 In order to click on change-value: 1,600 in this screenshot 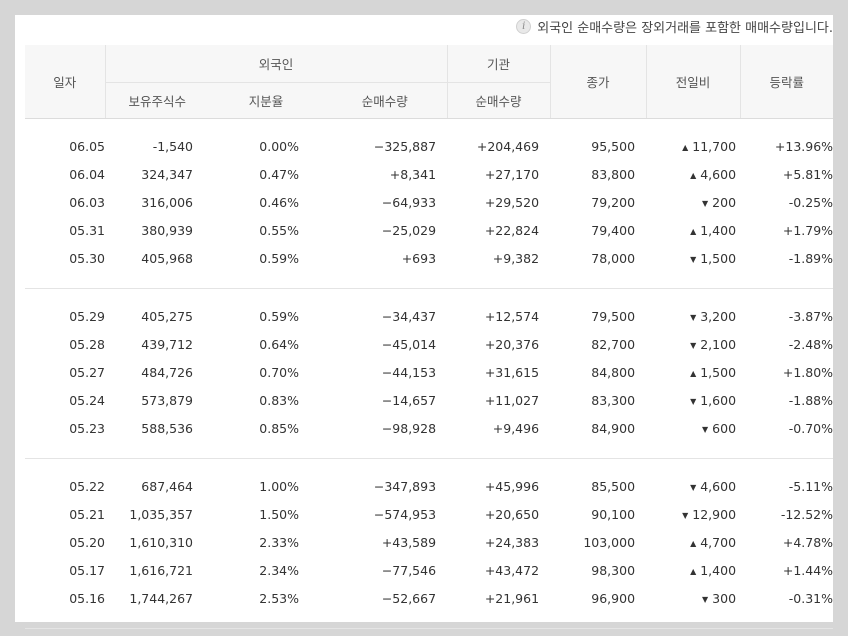, I will do `click(718, 400)`.